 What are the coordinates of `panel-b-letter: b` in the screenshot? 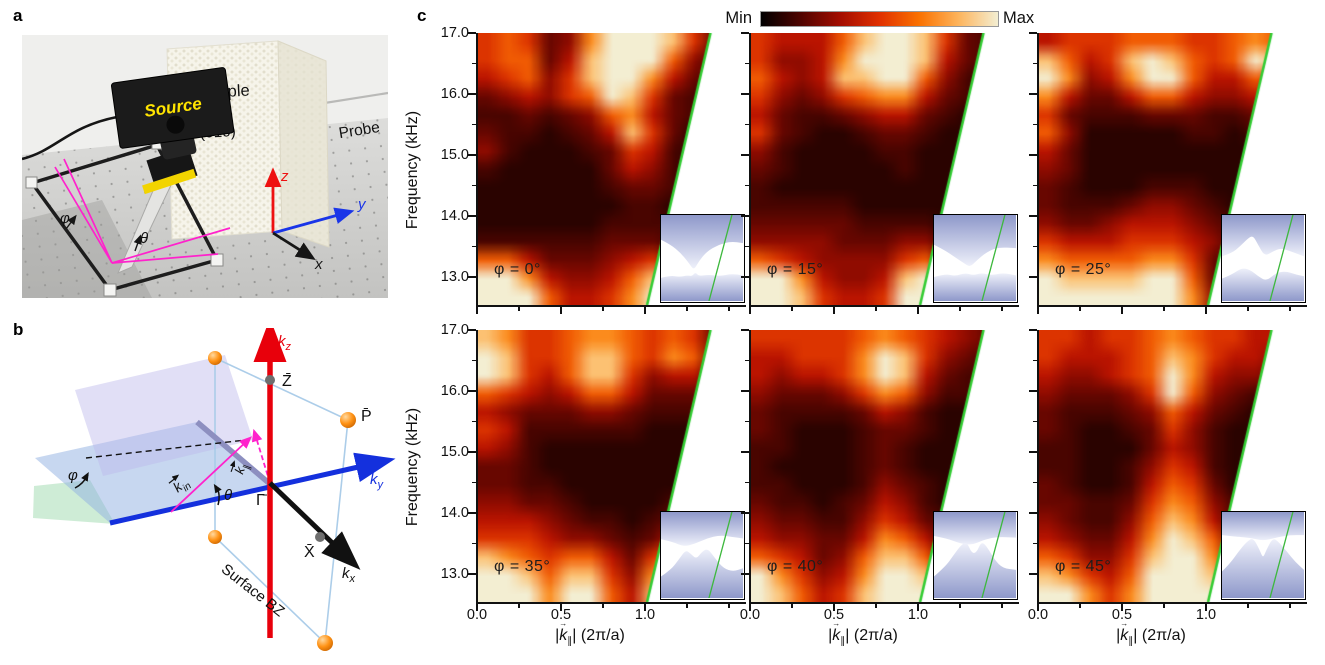 It's located at (18, 329).